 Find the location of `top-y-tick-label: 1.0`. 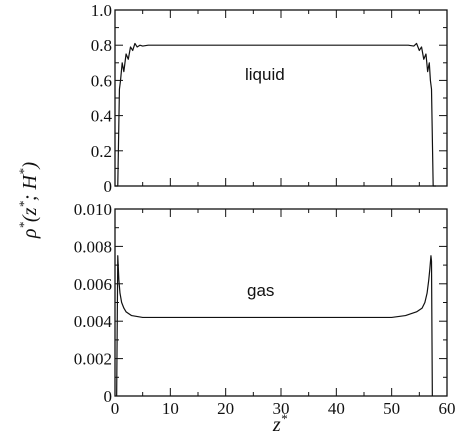

top-y-tick-label: 1.0 is located at coordinates (101, 10).